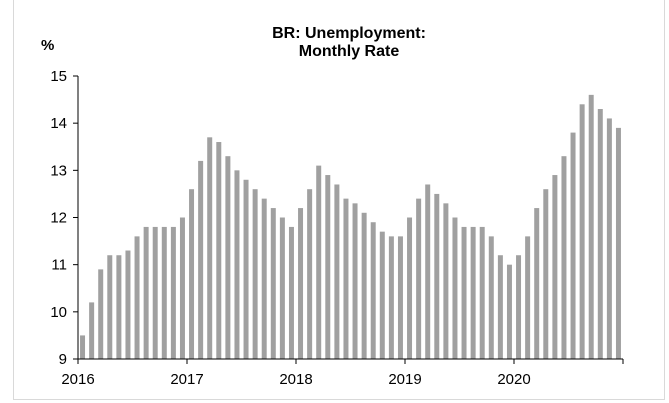 Image resolution: width=669 pixels, height=403 pixels. I want to click on y-tick-label-10: 10, so click(58, 312).